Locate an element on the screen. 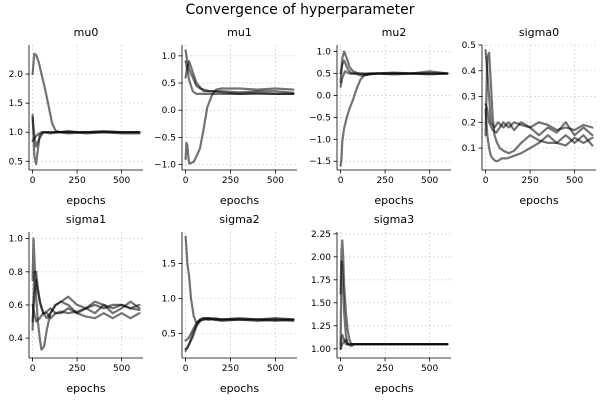 The width and height of the screenshot is (600, 400). subplot-sigma1: 0 250 500 0.4 0.6 0.8 1.0 sigma1 epochs is located at coordinates (76, 304).